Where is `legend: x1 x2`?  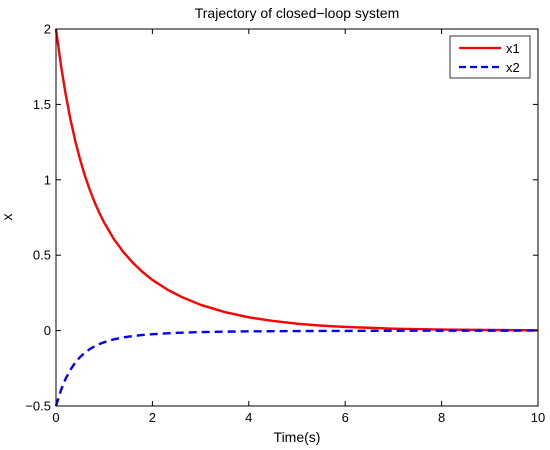
legend: x1 x2 is located at coordinates (490, 57).